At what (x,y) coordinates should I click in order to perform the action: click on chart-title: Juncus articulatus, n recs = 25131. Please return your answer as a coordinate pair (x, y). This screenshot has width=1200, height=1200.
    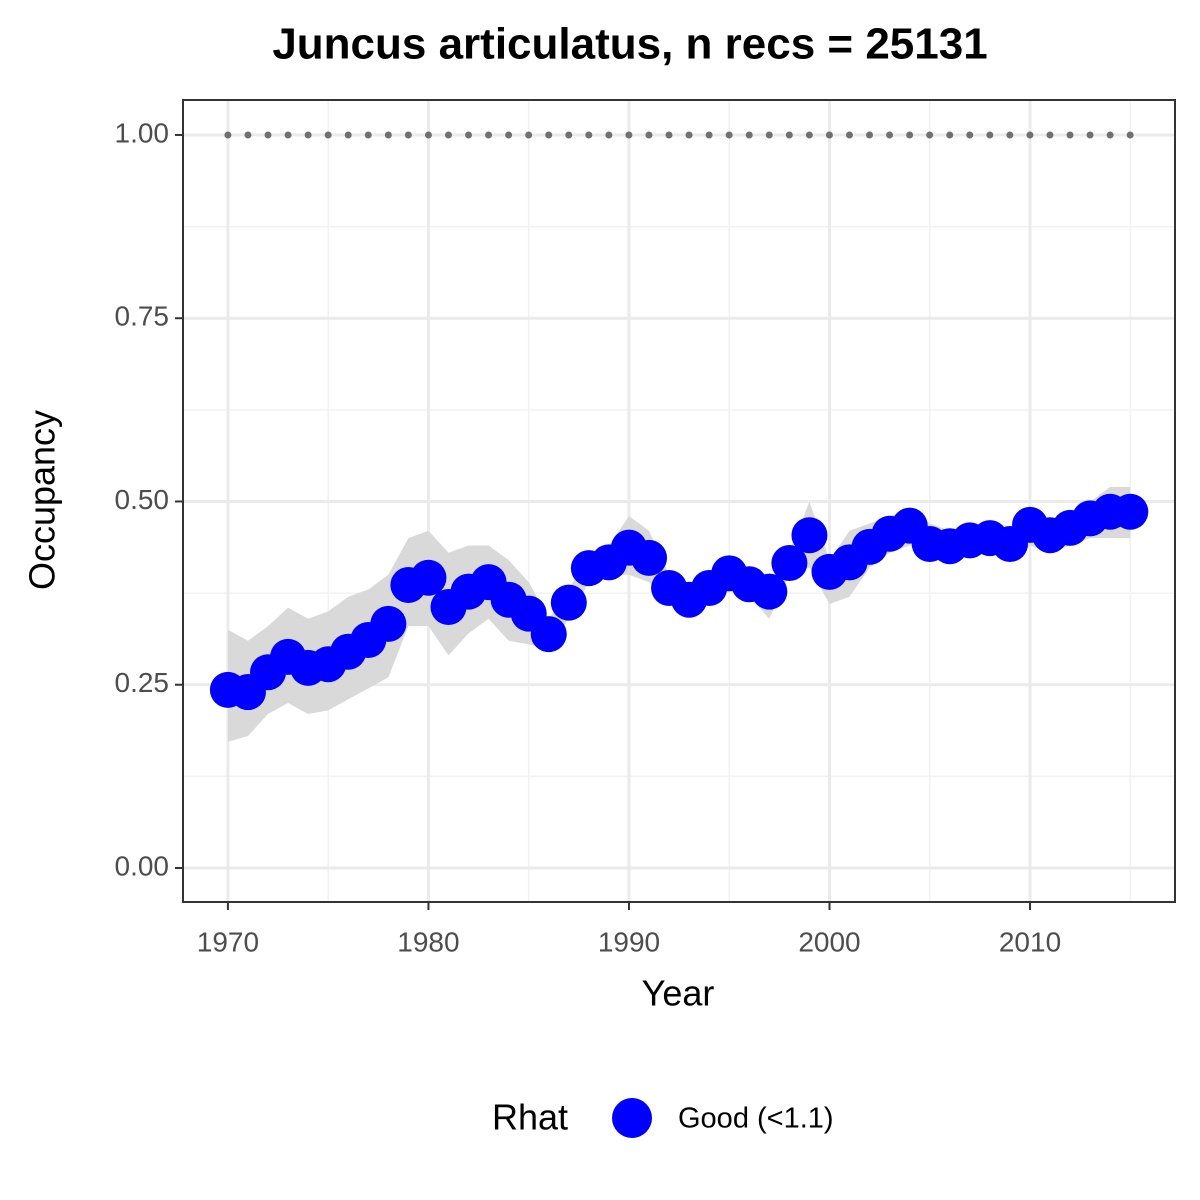
    Looking at the image, I should click on (629, 44).